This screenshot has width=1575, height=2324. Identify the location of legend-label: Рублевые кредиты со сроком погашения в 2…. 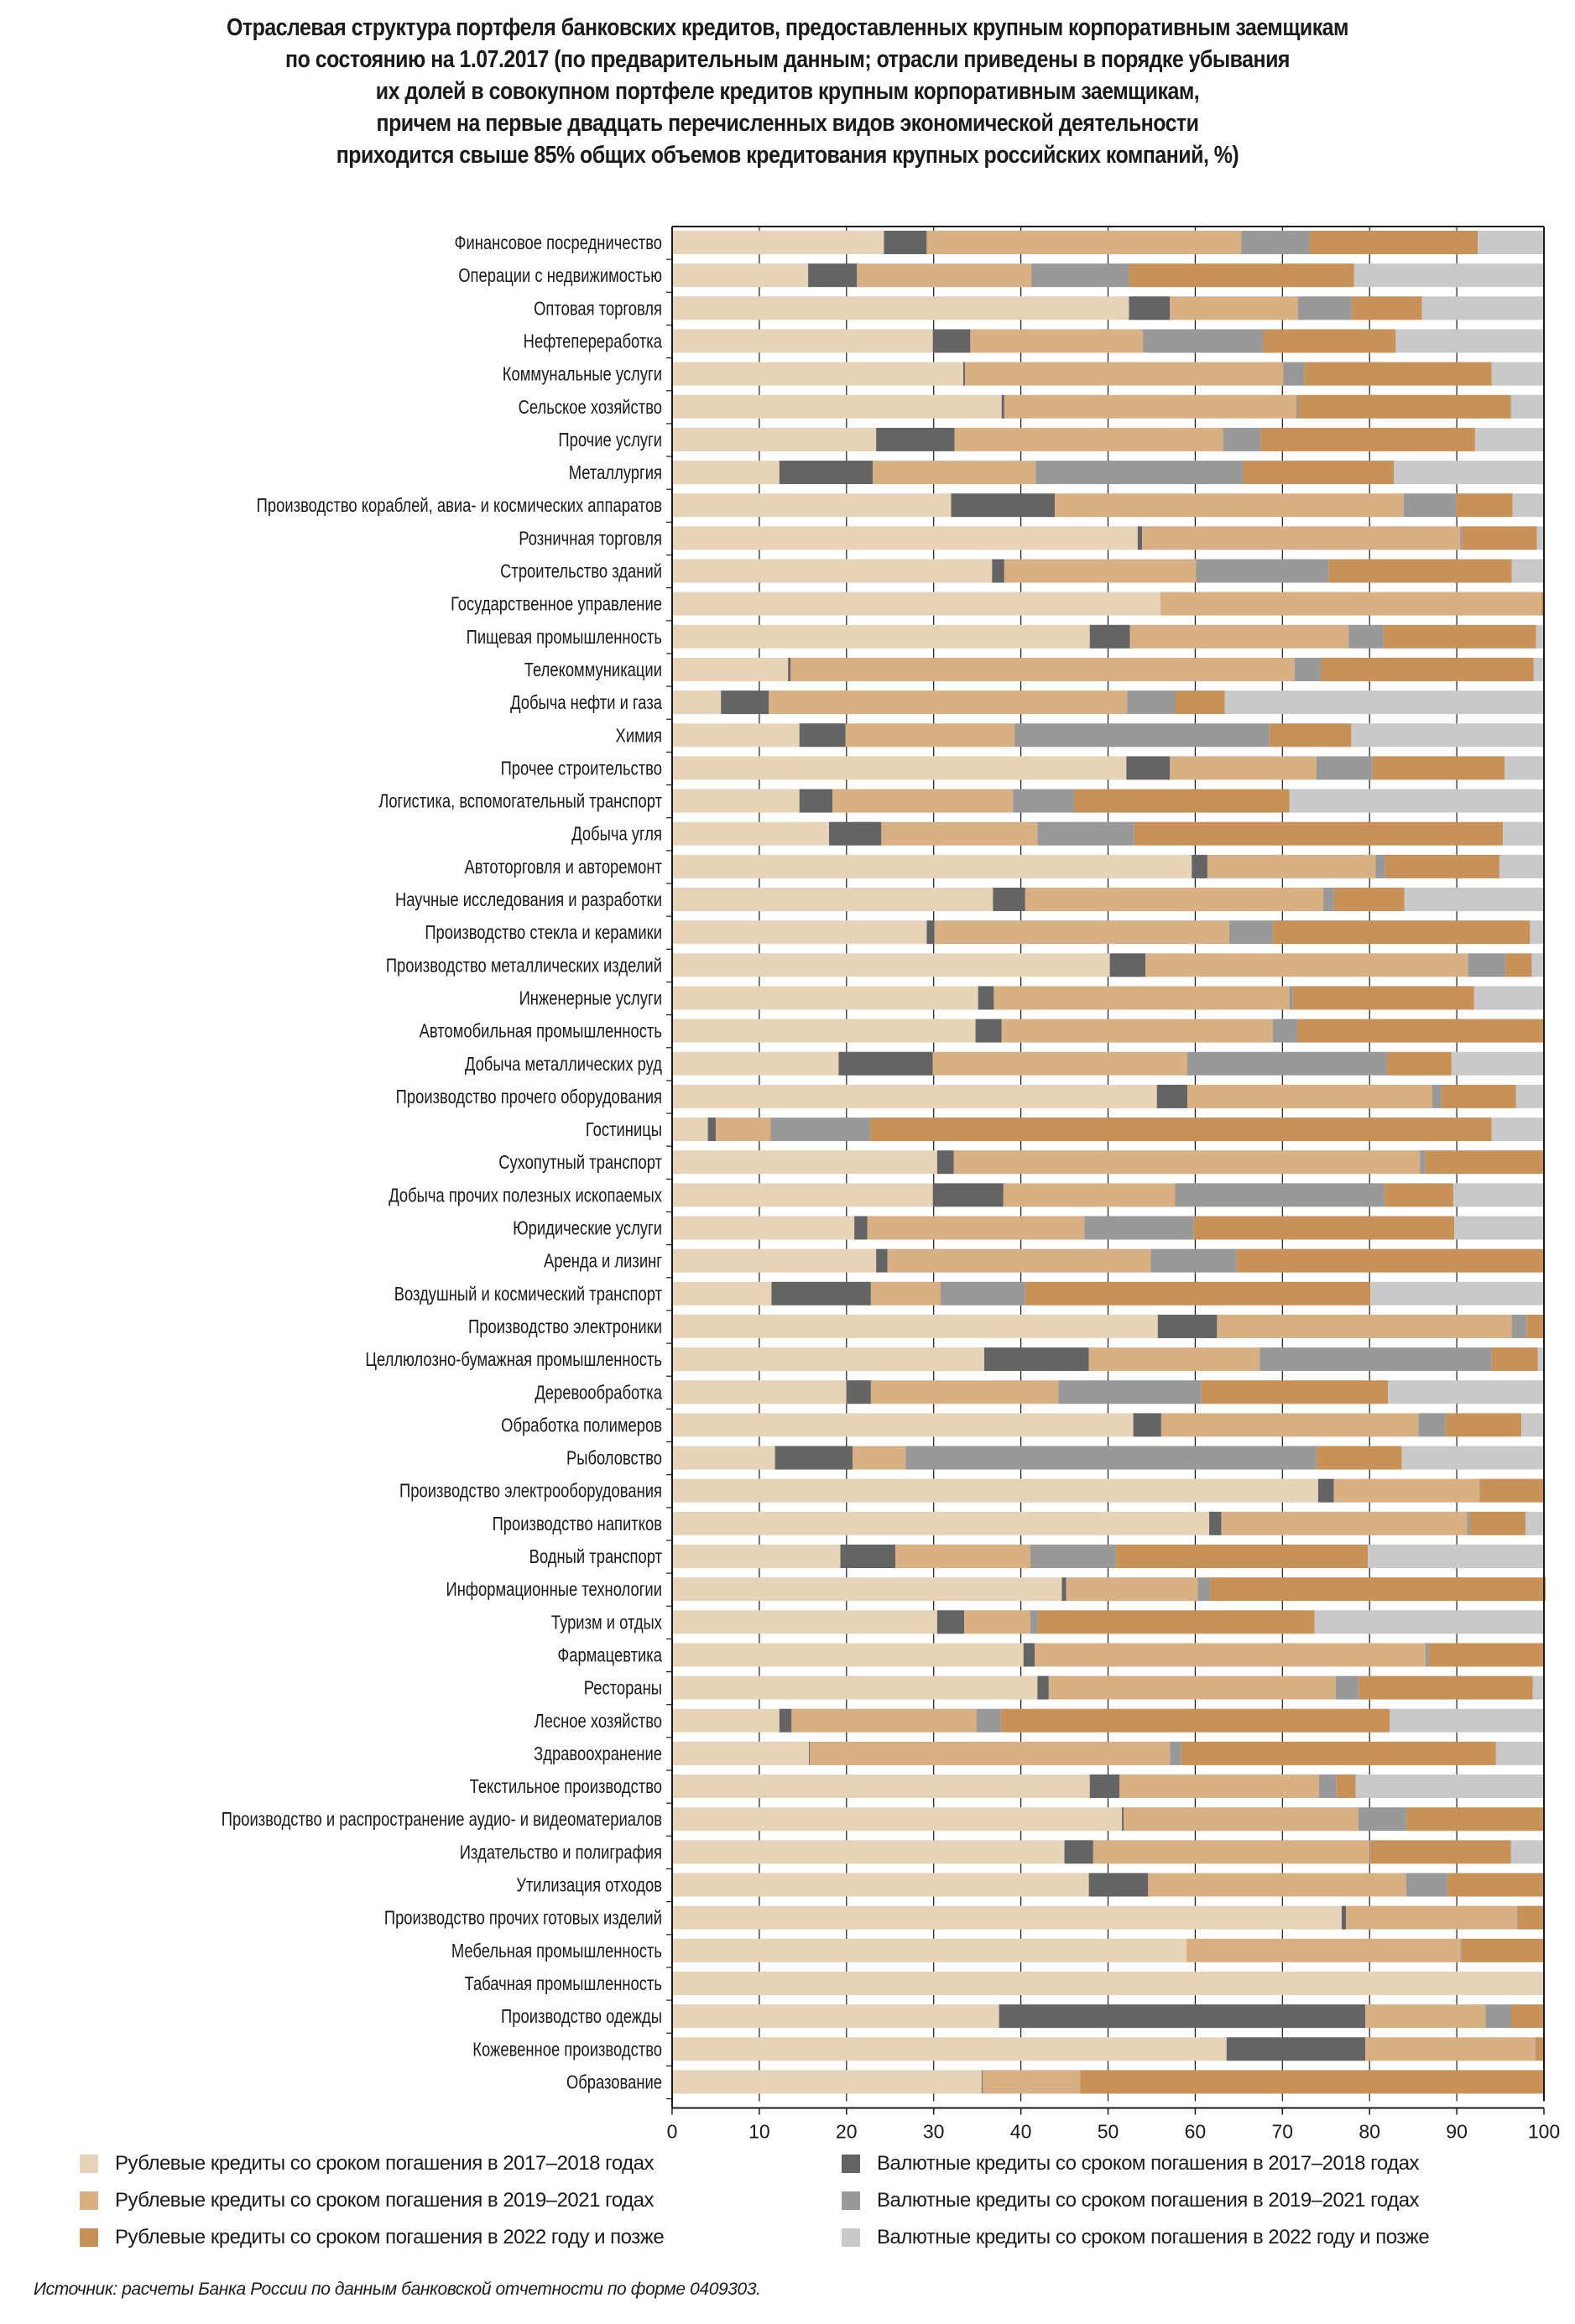
(385, 2163).